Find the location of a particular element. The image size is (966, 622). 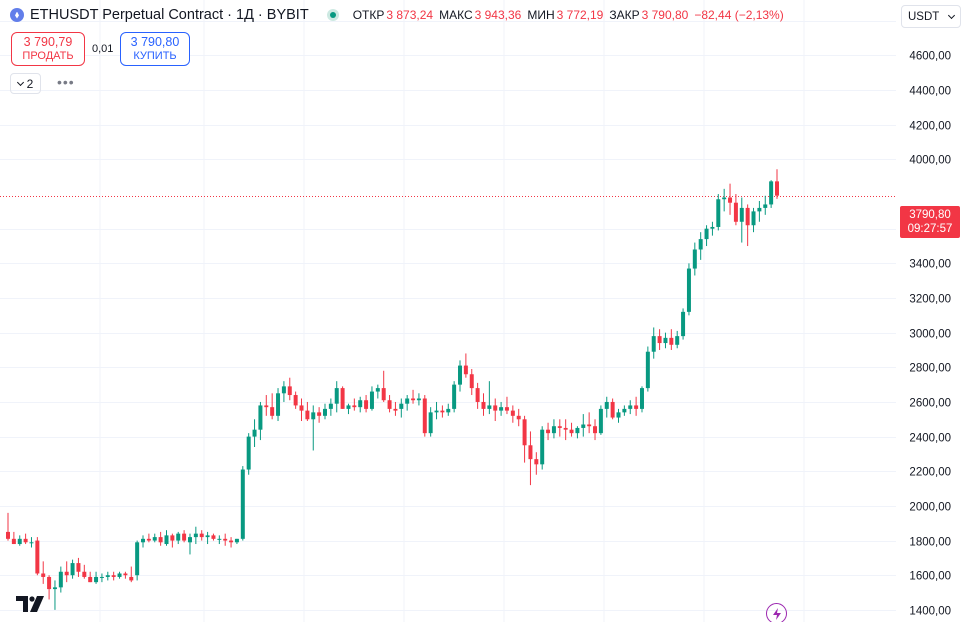

tradingview-logo-icon is located at coordinates (32, 605).